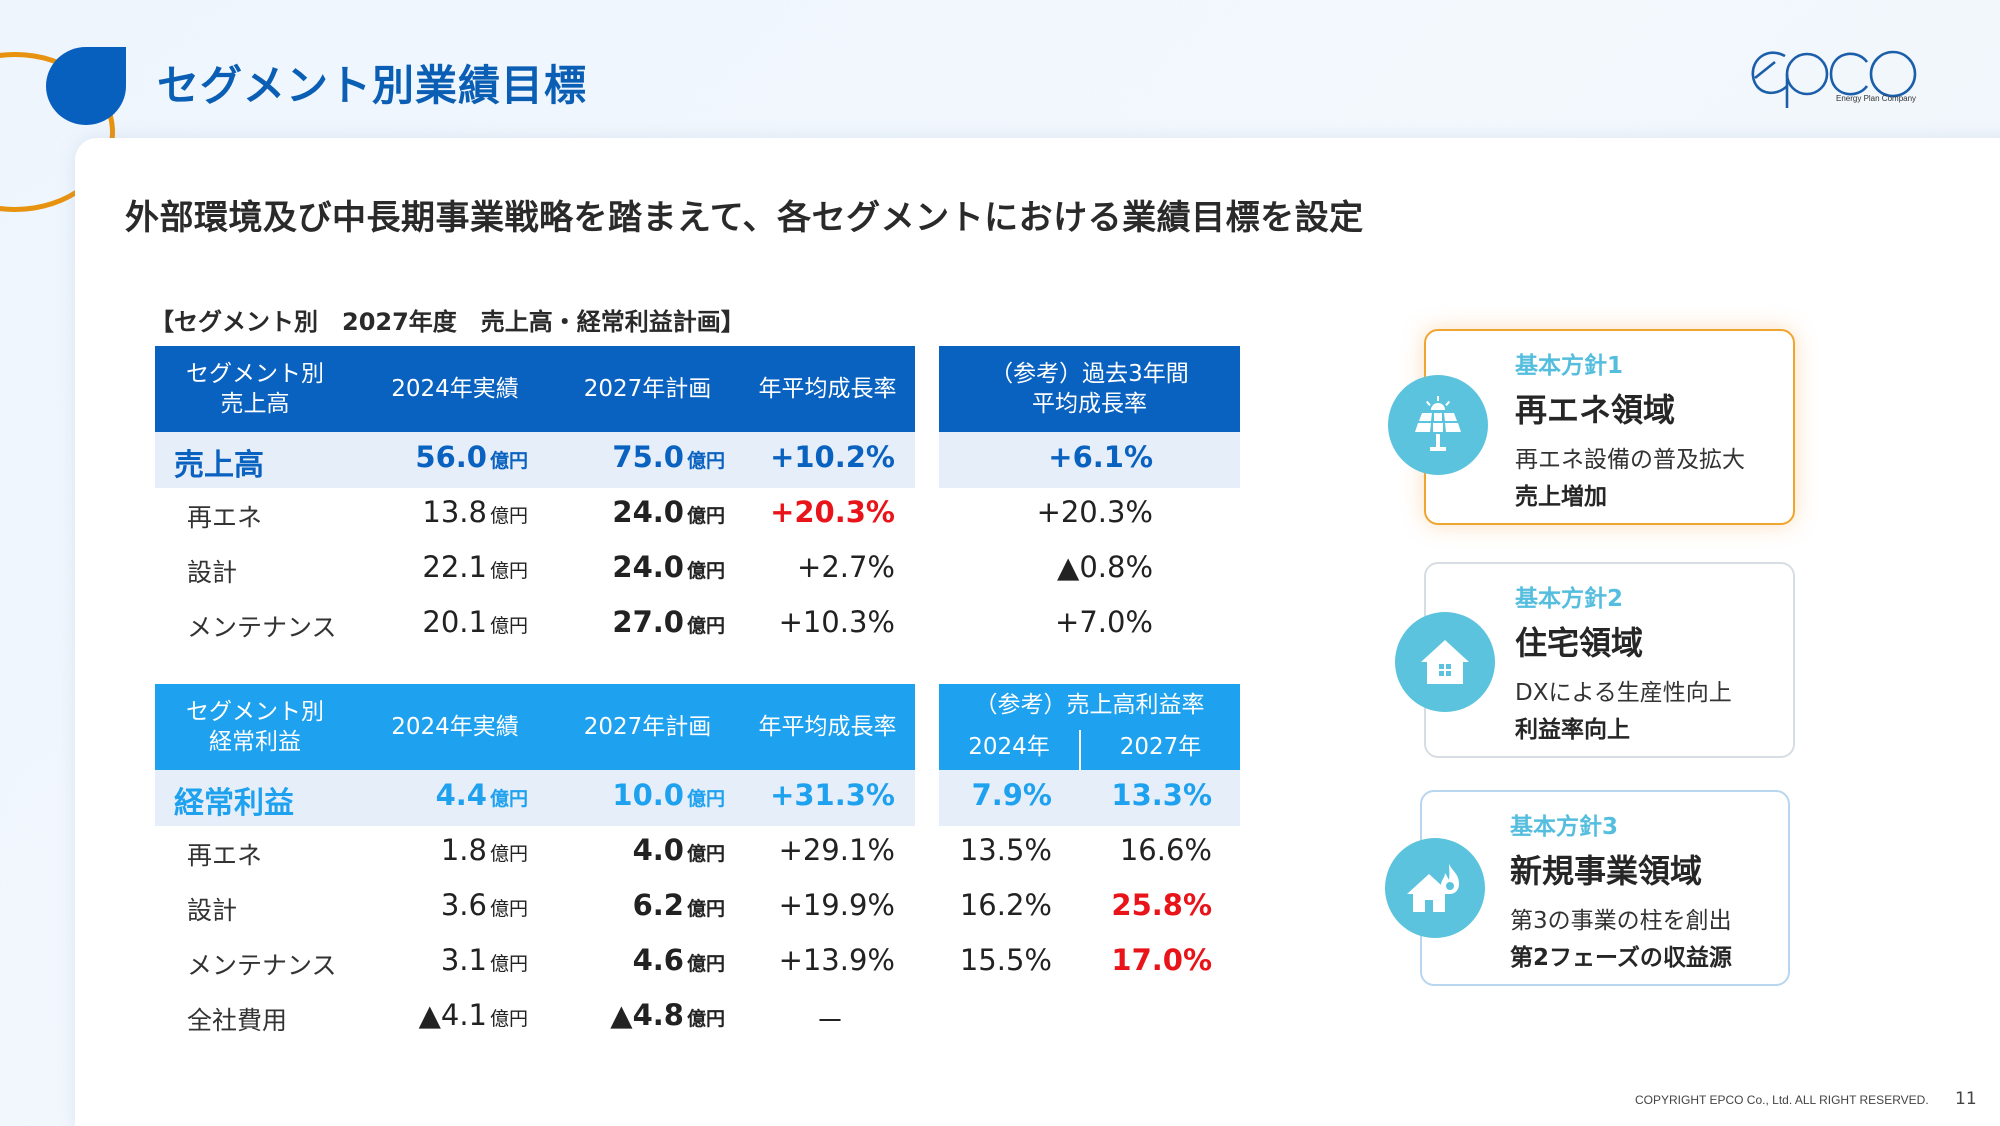 The height and width of the screenshot is (1126, 2000). I want to click on profit-cagr: +19.9%, so click(836, 905).